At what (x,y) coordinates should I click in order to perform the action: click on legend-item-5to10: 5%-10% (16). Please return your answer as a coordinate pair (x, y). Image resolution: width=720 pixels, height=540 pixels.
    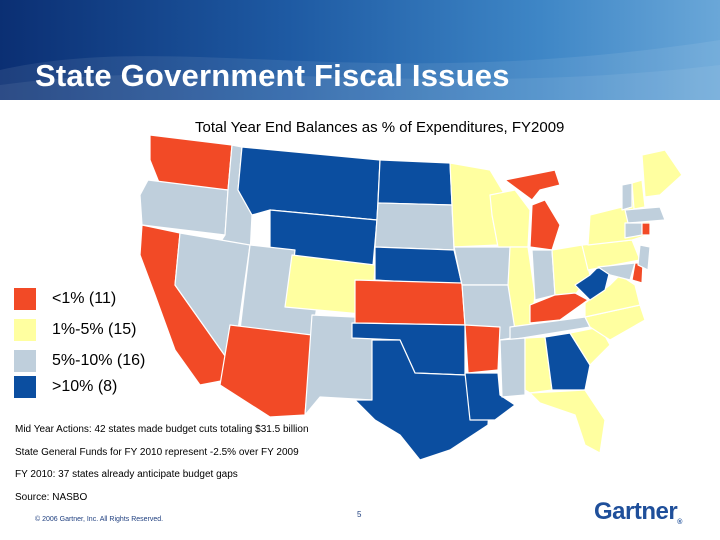
    Looking at the image, I should click on (79, 361).